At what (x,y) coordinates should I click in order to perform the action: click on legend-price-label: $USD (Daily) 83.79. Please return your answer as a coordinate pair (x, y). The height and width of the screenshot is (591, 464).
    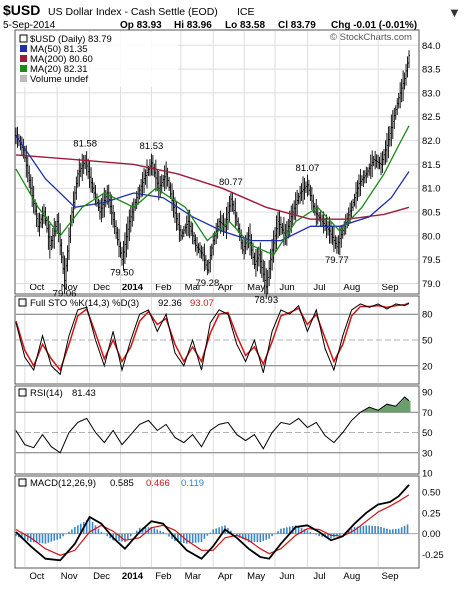
    Looking at the image, I should click on (71, 39).